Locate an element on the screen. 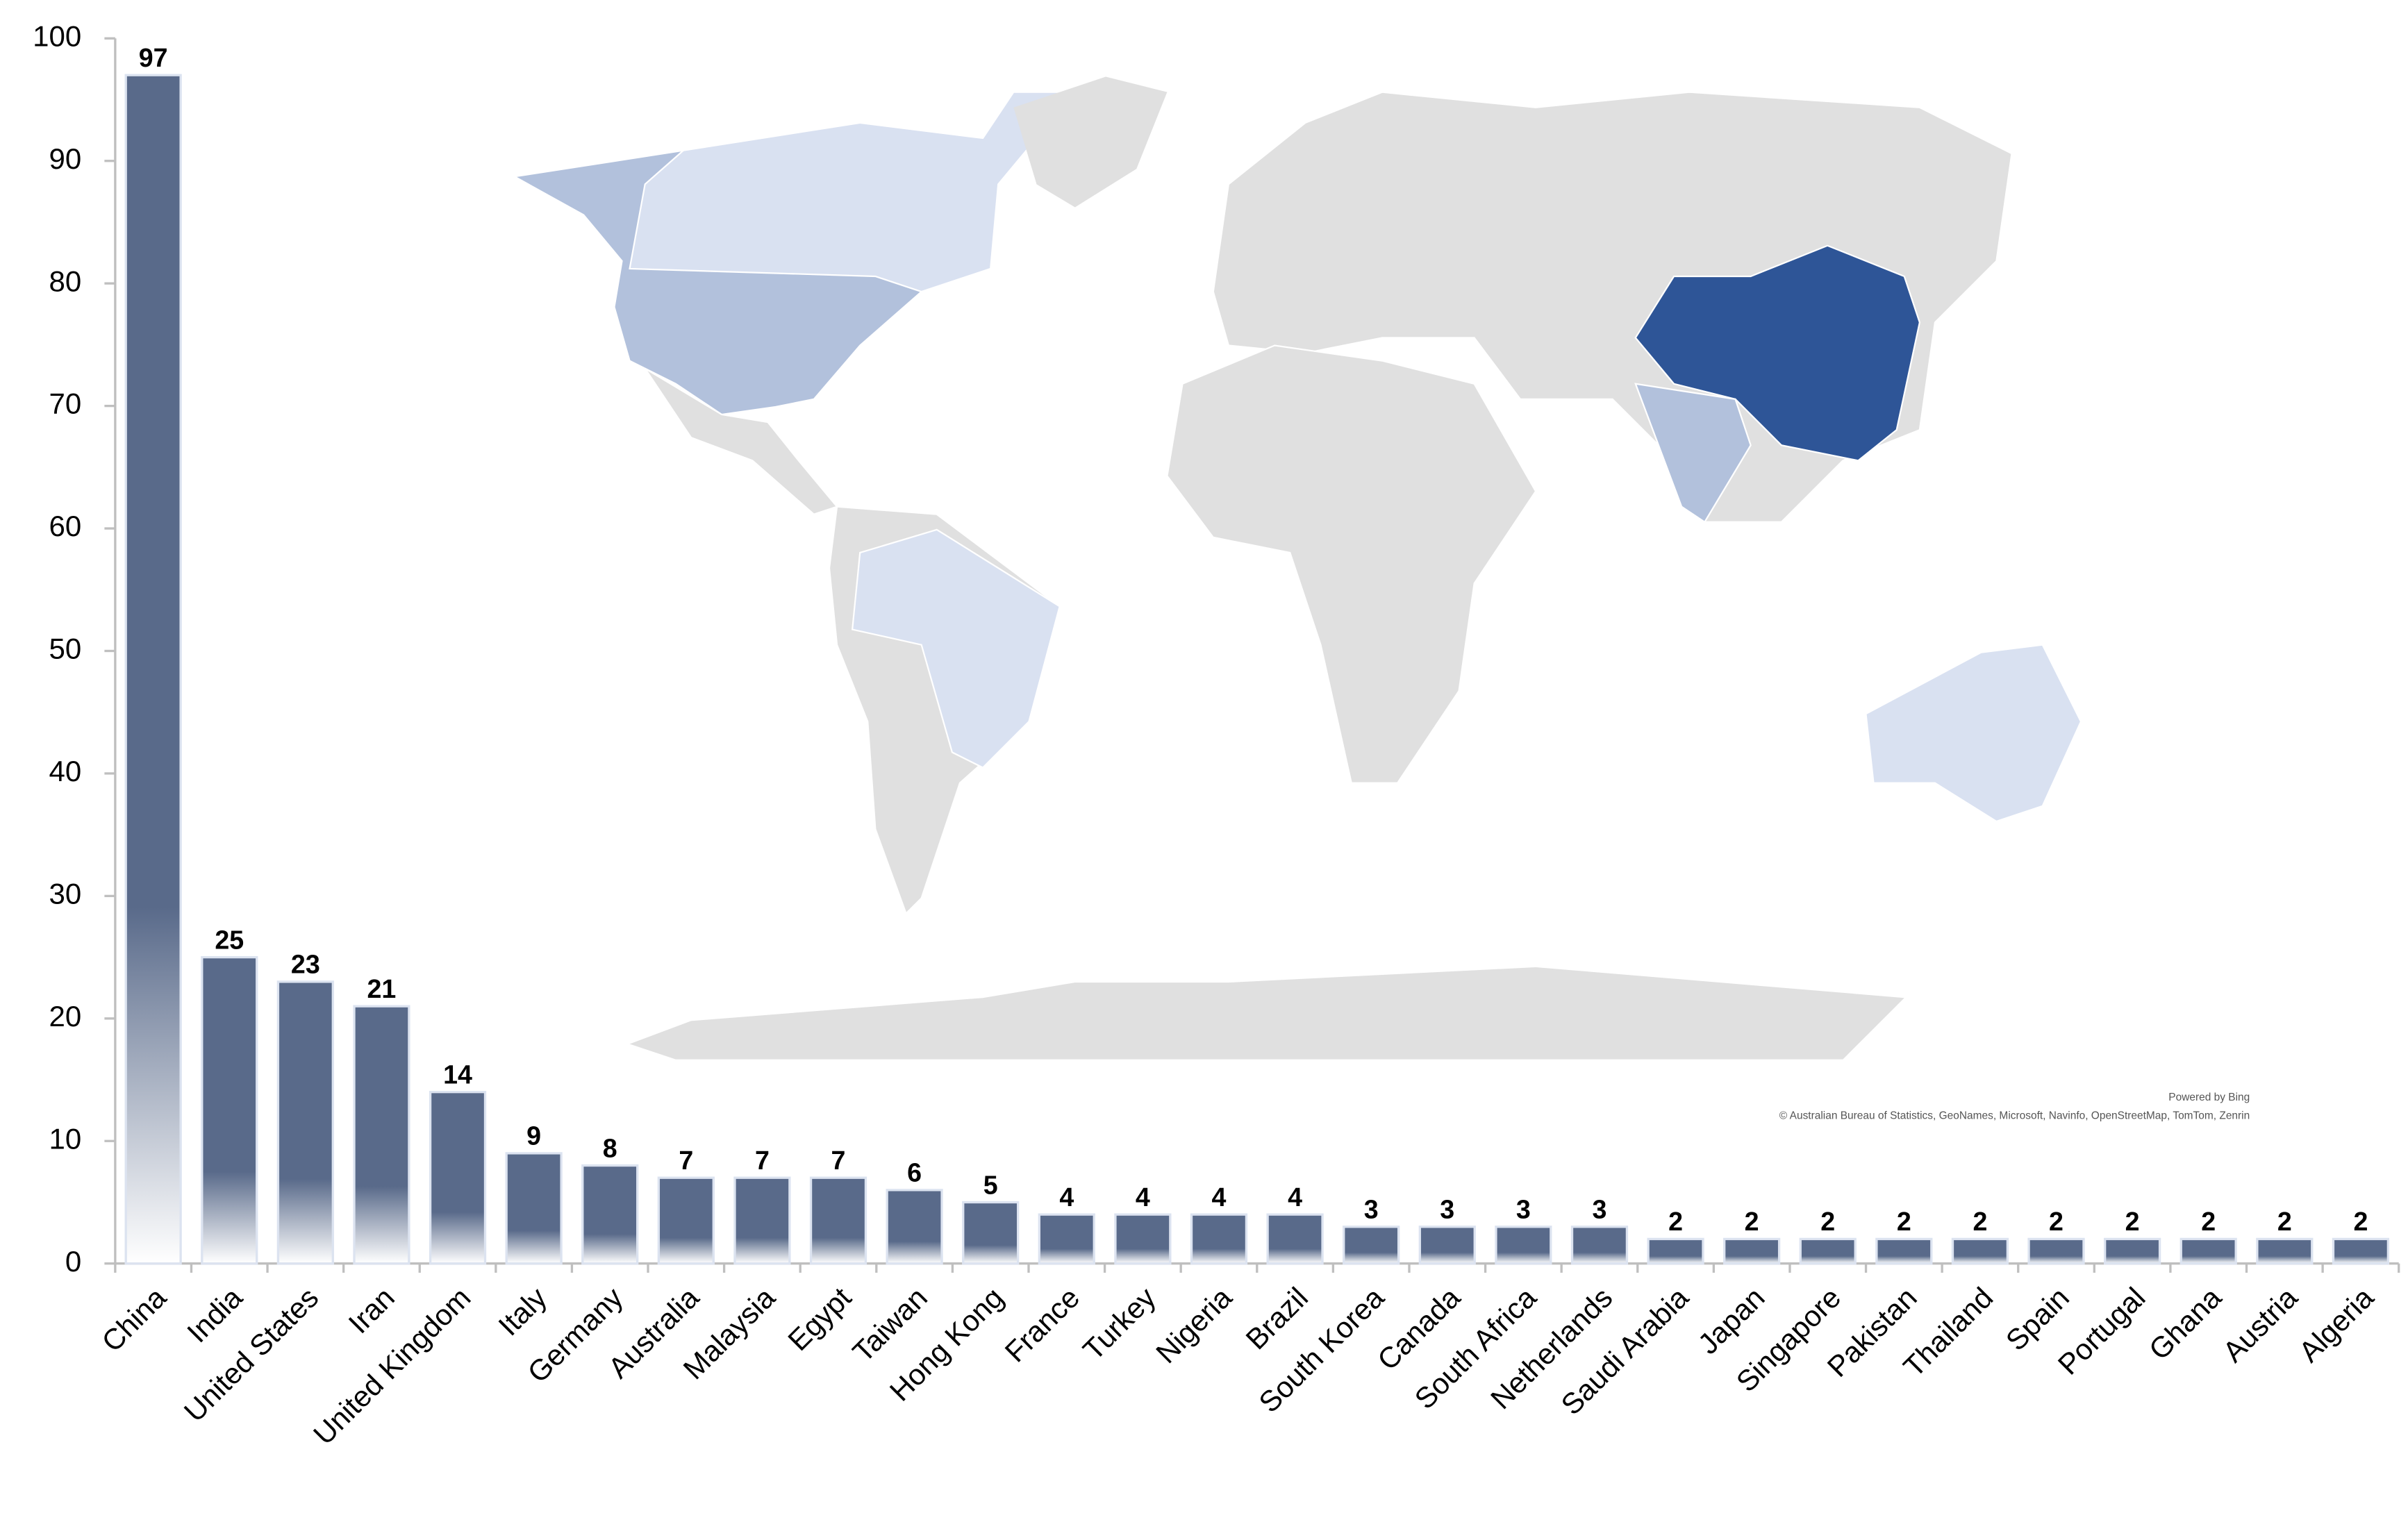  value-label: 9 is located at coordinates (533, 1136).